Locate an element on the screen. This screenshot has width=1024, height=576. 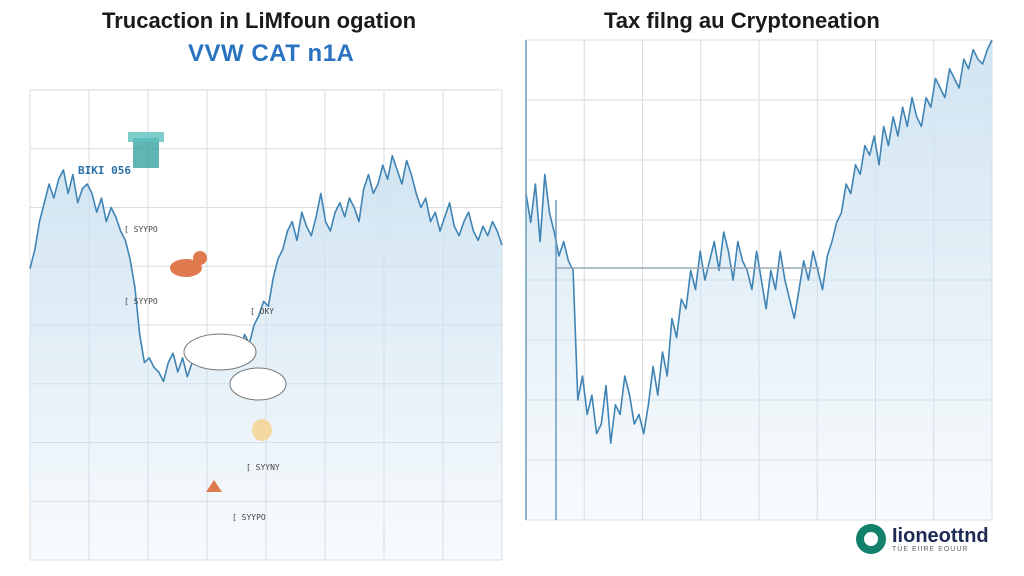
doodle-label: [ OKY is located at coordinates (262, 311).